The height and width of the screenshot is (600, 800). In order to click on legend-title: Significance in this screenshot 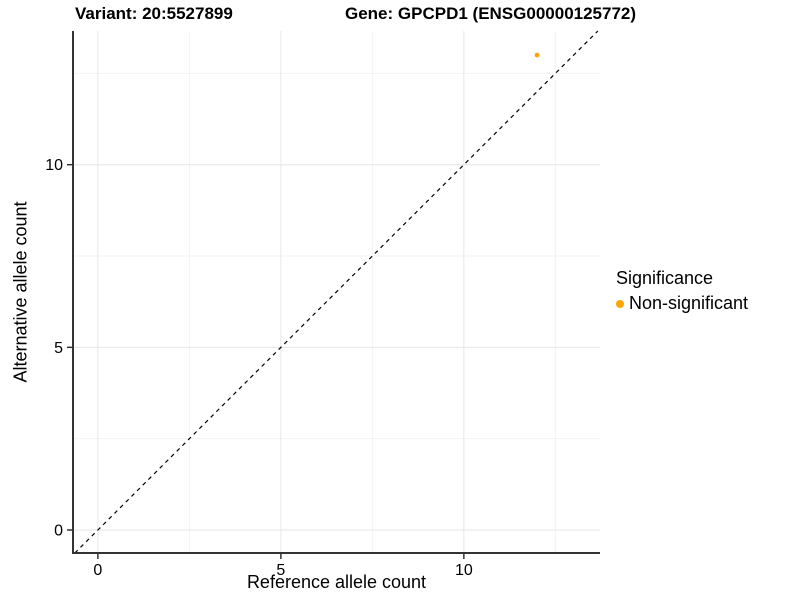, I will do `click(665, 278)`.